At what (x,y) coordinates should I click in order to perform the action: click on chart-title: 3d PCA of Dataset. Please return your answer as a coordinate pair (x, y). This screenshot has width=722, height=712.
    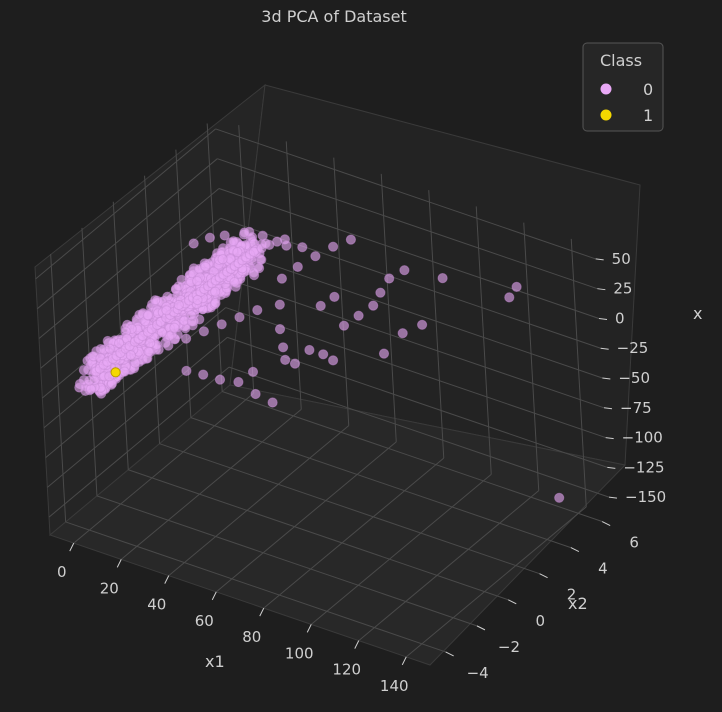
    Looking at the image, I should click on (333, 16).